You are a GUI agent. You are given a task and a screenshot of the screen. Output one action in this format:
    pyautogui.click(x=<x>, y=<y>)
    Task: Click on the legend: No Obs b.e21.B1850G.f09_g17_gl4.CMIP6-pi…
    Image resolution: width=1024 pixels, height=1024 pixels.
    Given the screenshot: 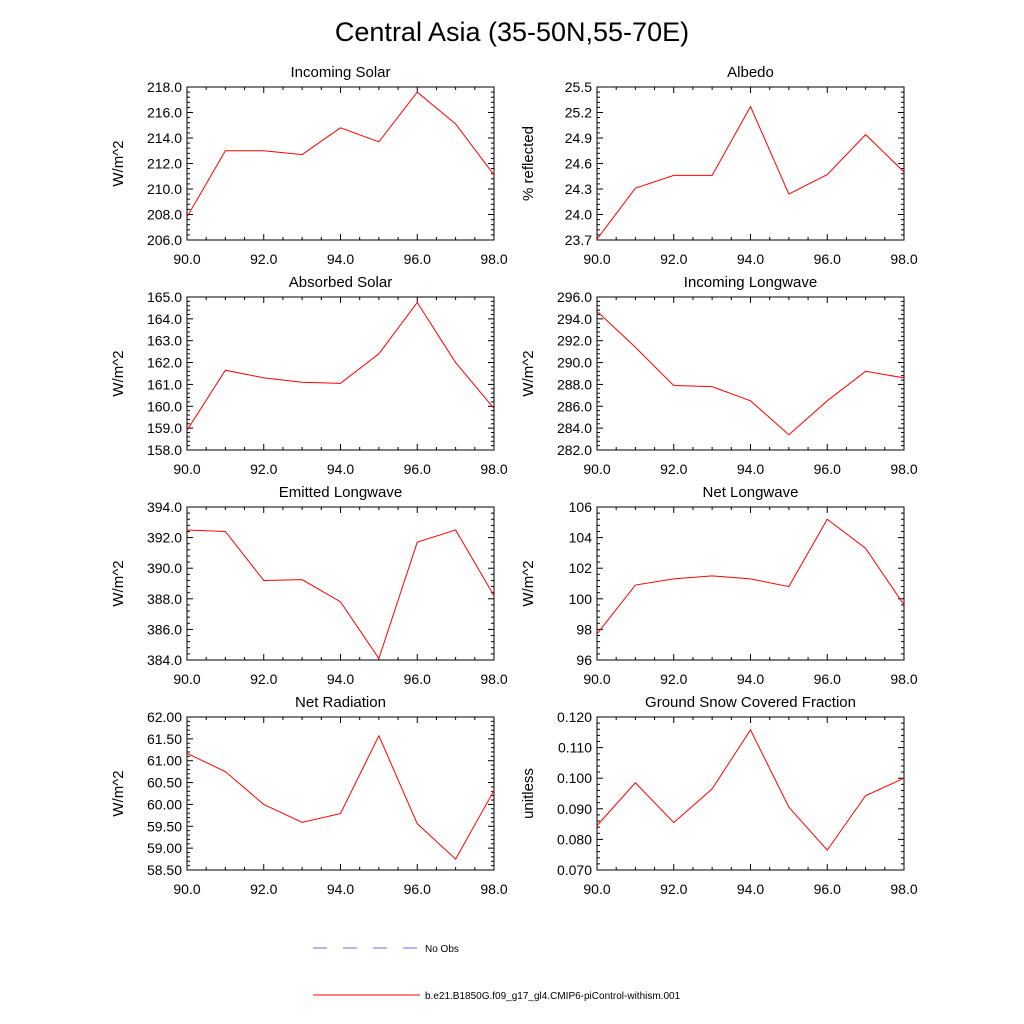 What is the action you would take?
    pyautogui.click(x=497, y=973)
    